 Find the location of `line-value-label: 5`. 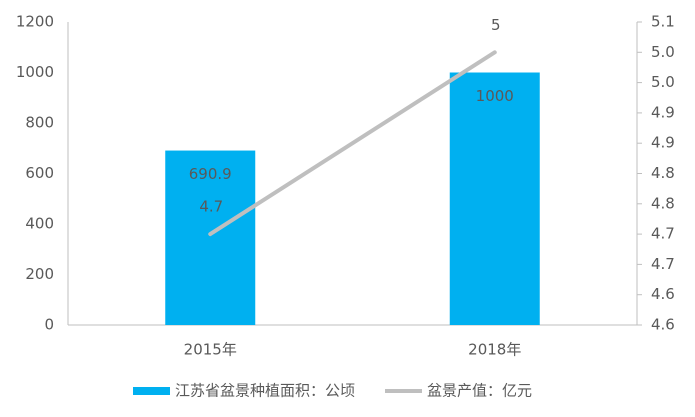

line-value-label: 5 is located at coordinates (496, 25).